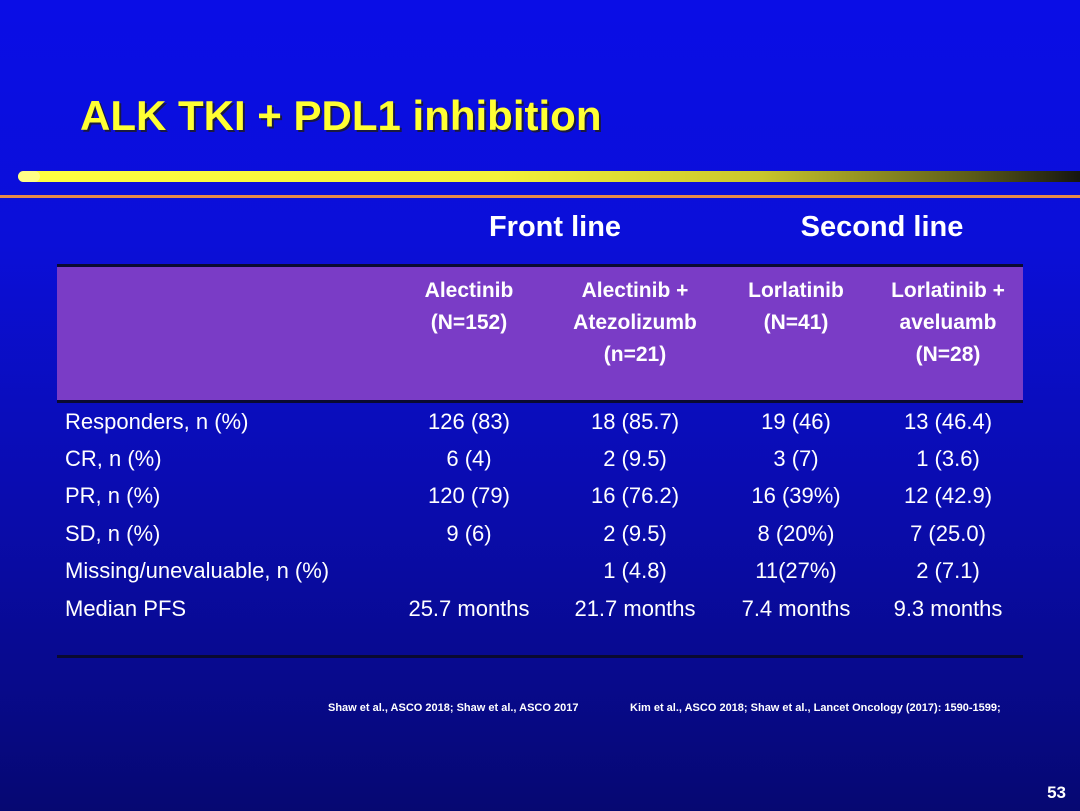 This screenshot has height=811, width=1080. Describe the element at coordinates (469, 459) in the screenshot. I see `table-cell: 6 (4)` at that location.